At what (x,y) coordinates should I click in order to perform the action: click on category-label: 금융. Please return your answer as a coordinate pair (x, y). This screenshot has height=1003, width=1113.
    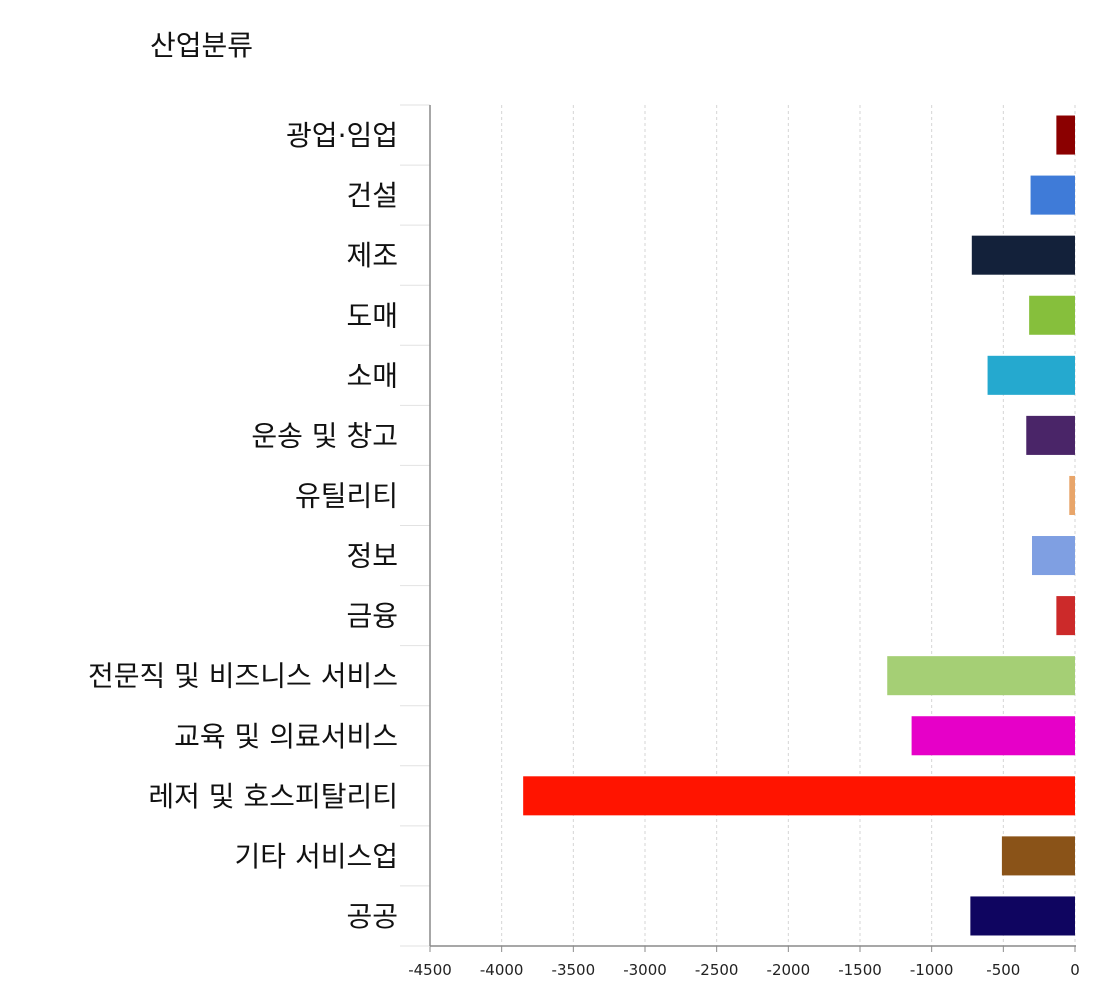
    Looking at the image, I should click on (372, 616).